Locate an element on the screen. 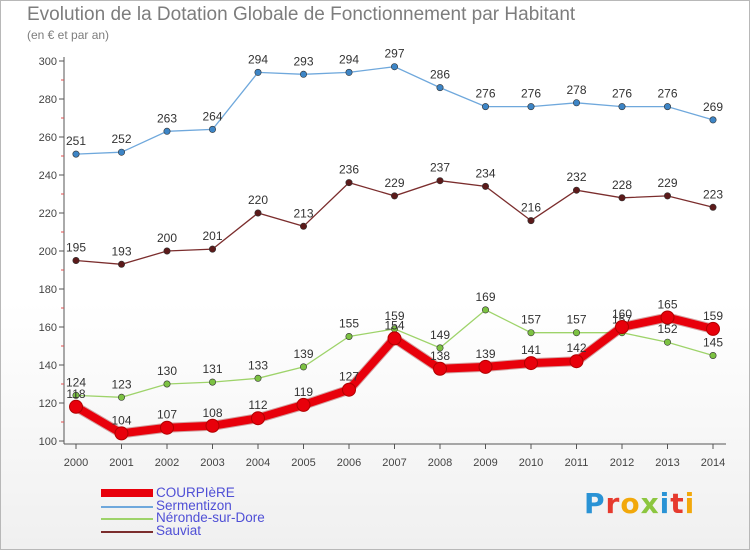  data-label-courpi-re: 119 is located at coordinates (303, 392).